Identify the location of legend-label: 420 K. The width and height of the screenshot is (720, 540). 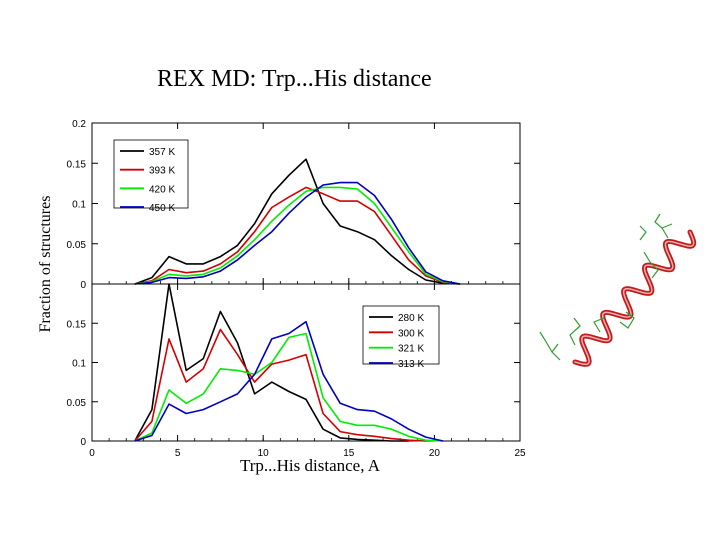
(162, 189).